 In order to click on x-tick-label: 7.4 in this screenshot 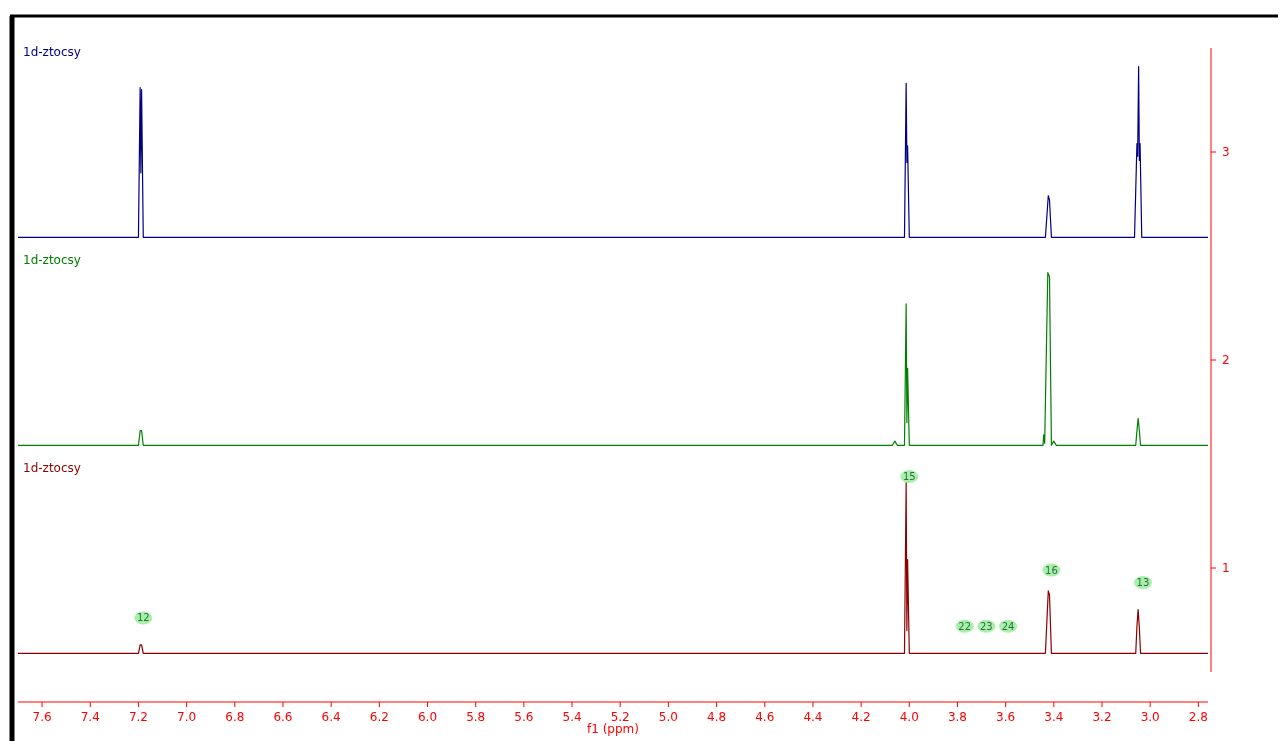, I will do `click(90, 717)`.